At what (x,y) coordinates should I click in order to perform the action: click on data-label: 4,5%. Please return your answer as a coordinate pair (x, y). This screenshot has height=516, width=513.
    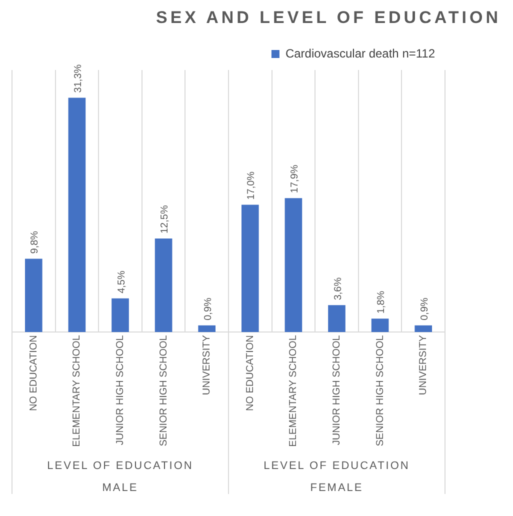
    Looking at the image, I should click on (122, 282).